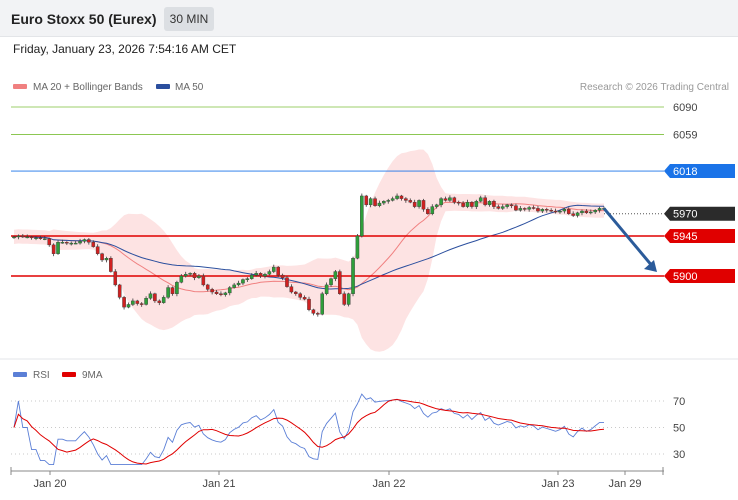 This screenshot has height=500, width=738. What do you see at coordinates (189, 87) in the screenshot?
I see `ma50-legend-label: MA 50` at bounding box center [189, 87].